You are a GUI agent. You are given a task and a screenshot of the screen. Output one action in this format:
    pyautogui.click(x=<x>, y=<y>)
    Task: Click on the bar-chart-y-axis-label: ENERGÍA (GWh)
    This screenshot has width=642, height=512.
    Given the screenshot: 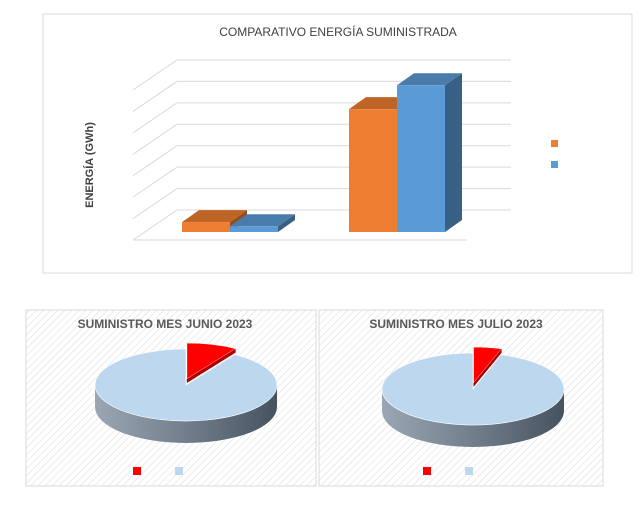 What is the action you would take?
    pyautogui.click(x=89, y=165)
    